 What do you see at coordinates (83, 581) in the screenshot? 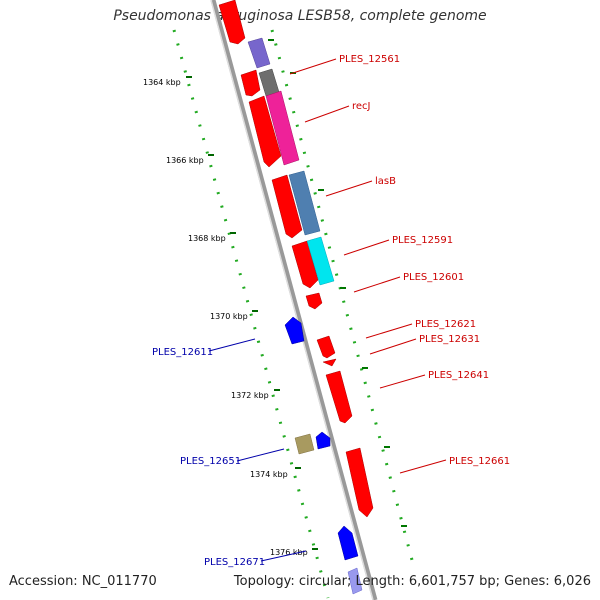
I see `accession-label: Accession: NC_011770` at bounding box center [83, 581].